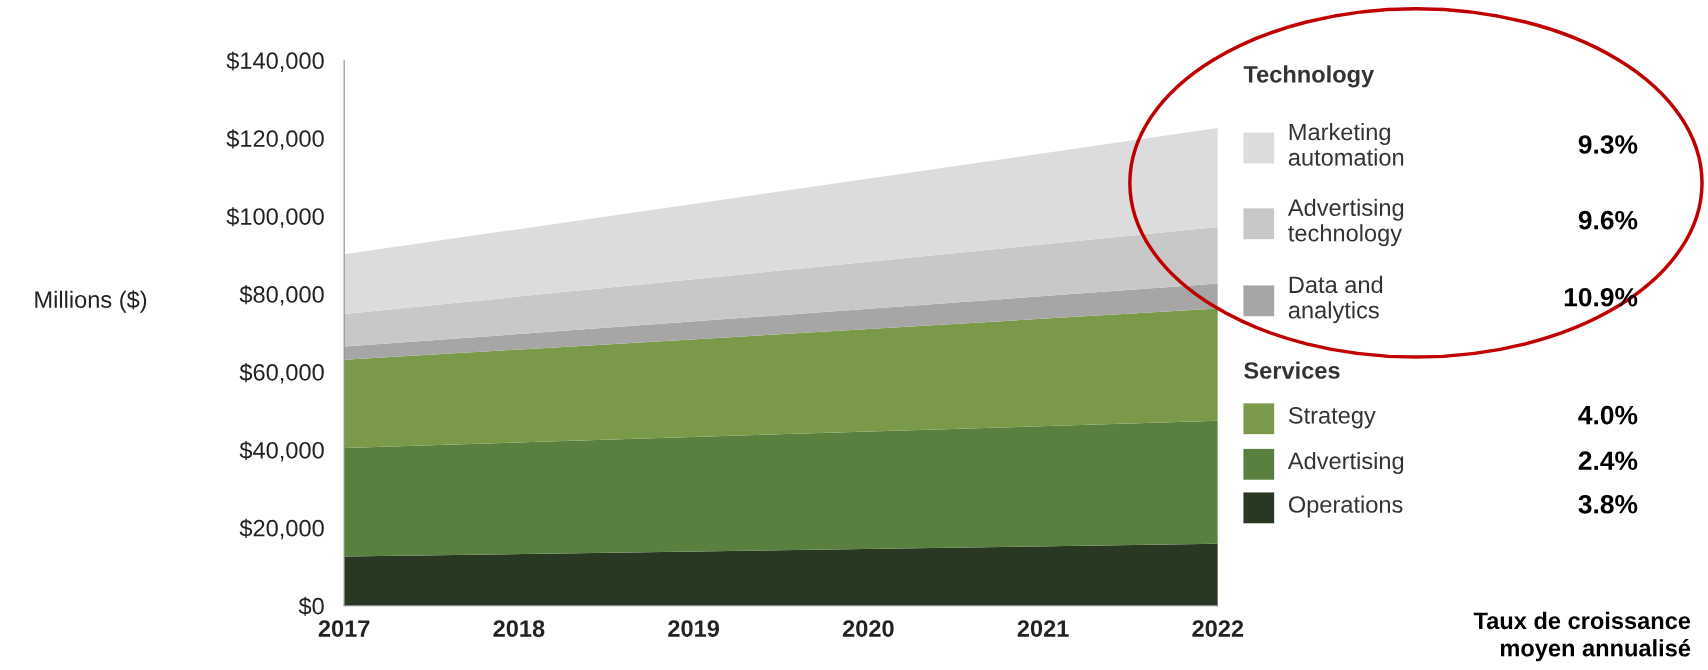  Describe the element at coordinates (311, 606) in the screenshot. I see `y-tick-label: $0` at that location.